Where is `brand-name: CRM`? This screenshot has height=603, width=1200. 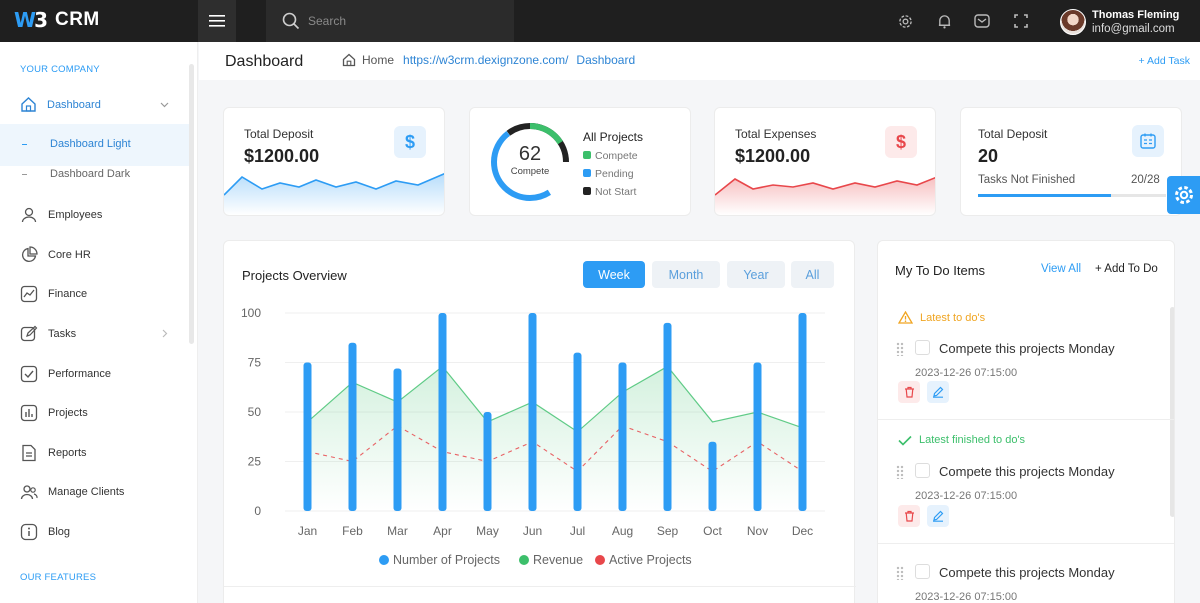
brand-name: CRM is located at coordinates (77, 19).